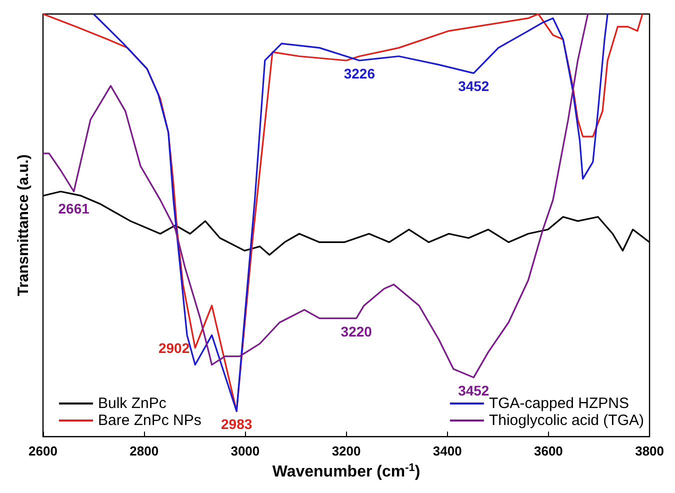 Image resolution: width=675 pixels, height=493 pixels. Describe the element at coordinates (245, 451) in the screenshot. I see `x-tick-label: 3000` at that location.